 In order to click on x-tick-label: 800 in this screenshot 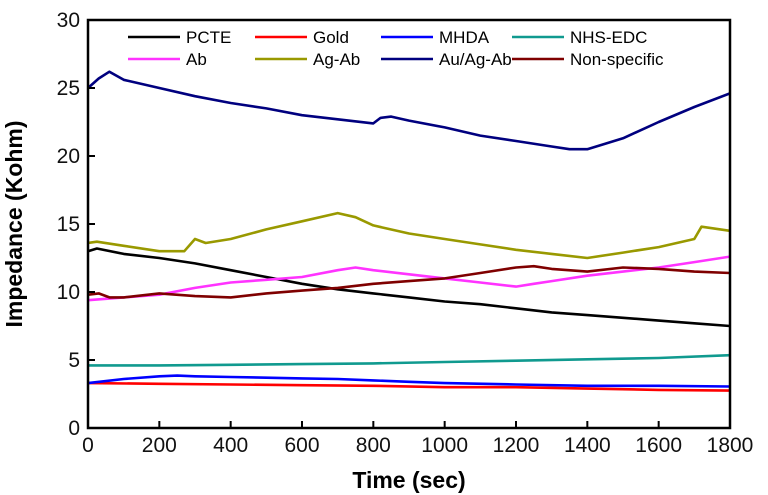, I will do `click(373, 445)`.